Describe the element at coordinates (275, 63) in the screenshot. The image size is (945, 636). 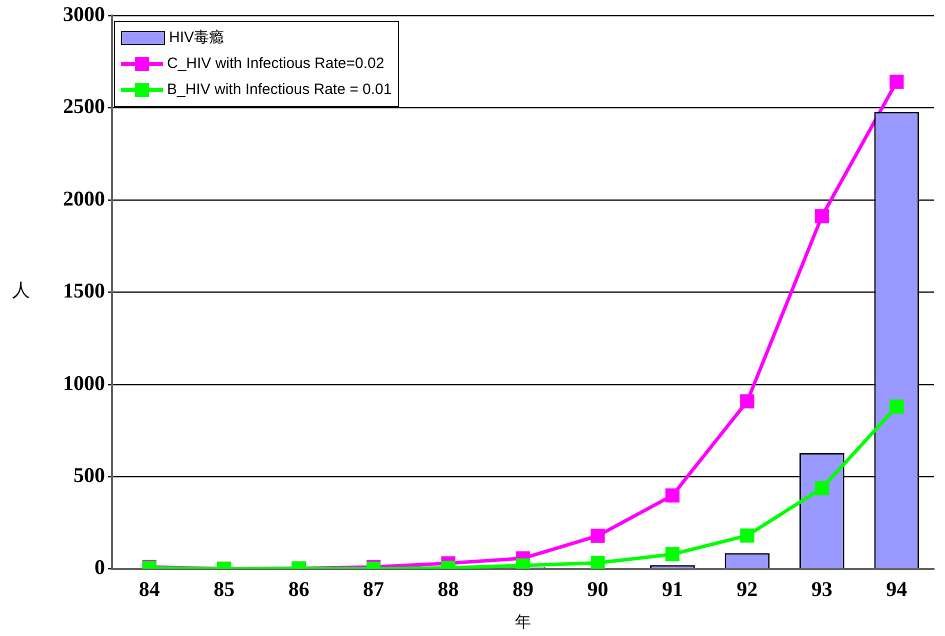
I see `legend-label: C_HIV with Infectious Rate=0.02` at that location.